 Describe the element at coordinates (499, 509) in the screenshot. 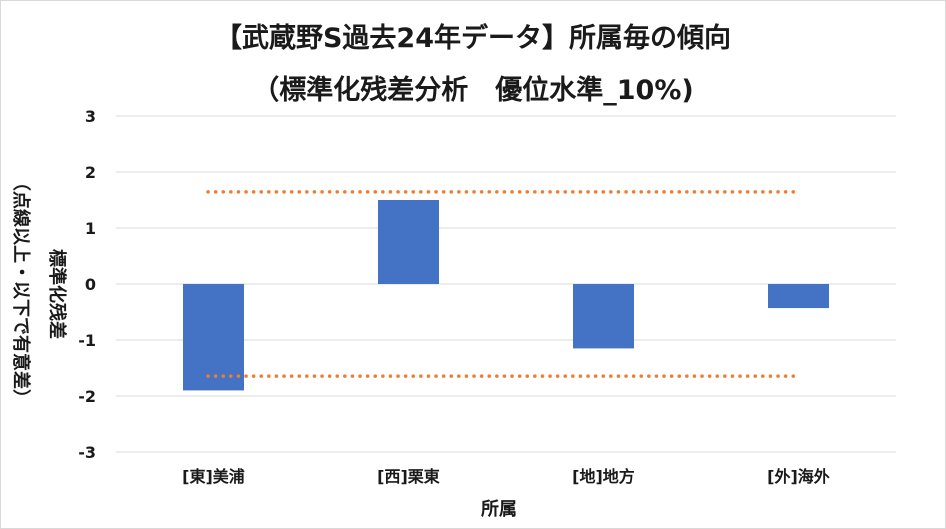

I see `x-axis-label: 所属` at that location.